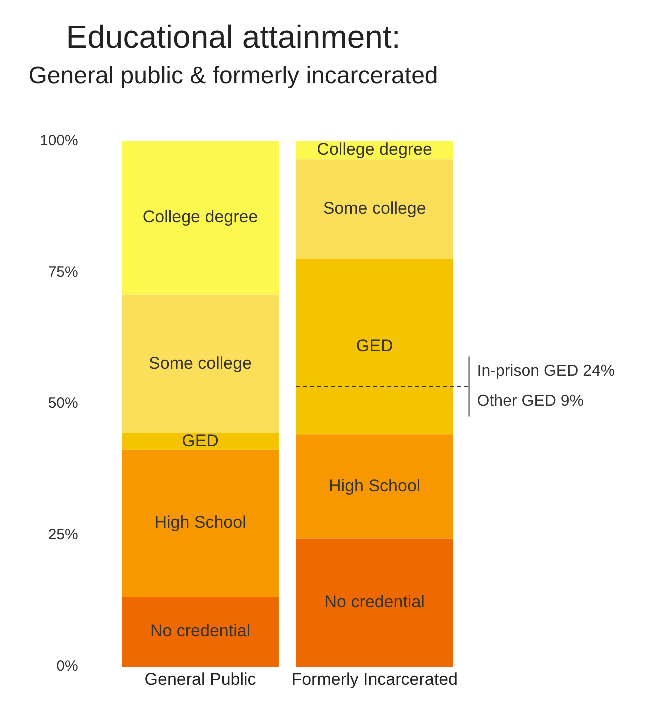  Describe the element at coordinates (546, 371) in the screenshot. I see `text: In-prison GED 24%` at that location.